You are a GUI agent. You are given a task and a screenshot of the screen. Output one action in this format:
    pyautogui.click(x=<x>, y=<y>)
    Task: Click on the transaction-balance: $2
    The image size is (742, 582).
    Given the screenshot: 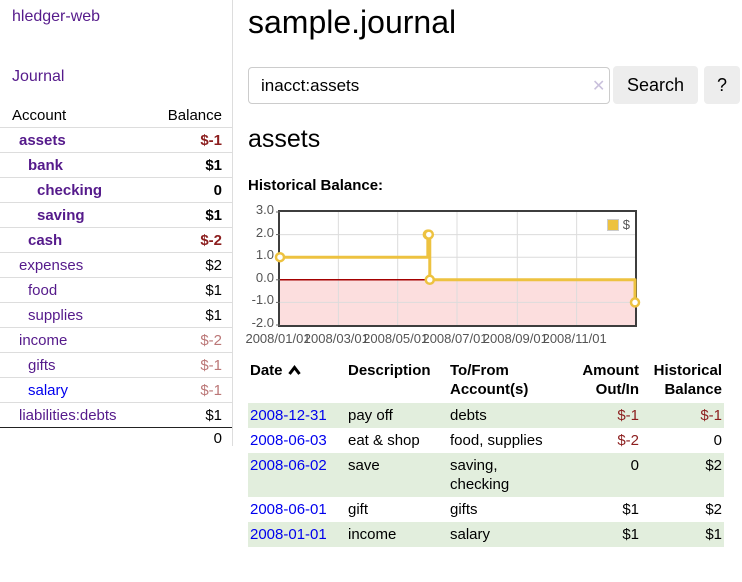 What is the action you would take?
    pyautogui.click(x=713, y=509)
    